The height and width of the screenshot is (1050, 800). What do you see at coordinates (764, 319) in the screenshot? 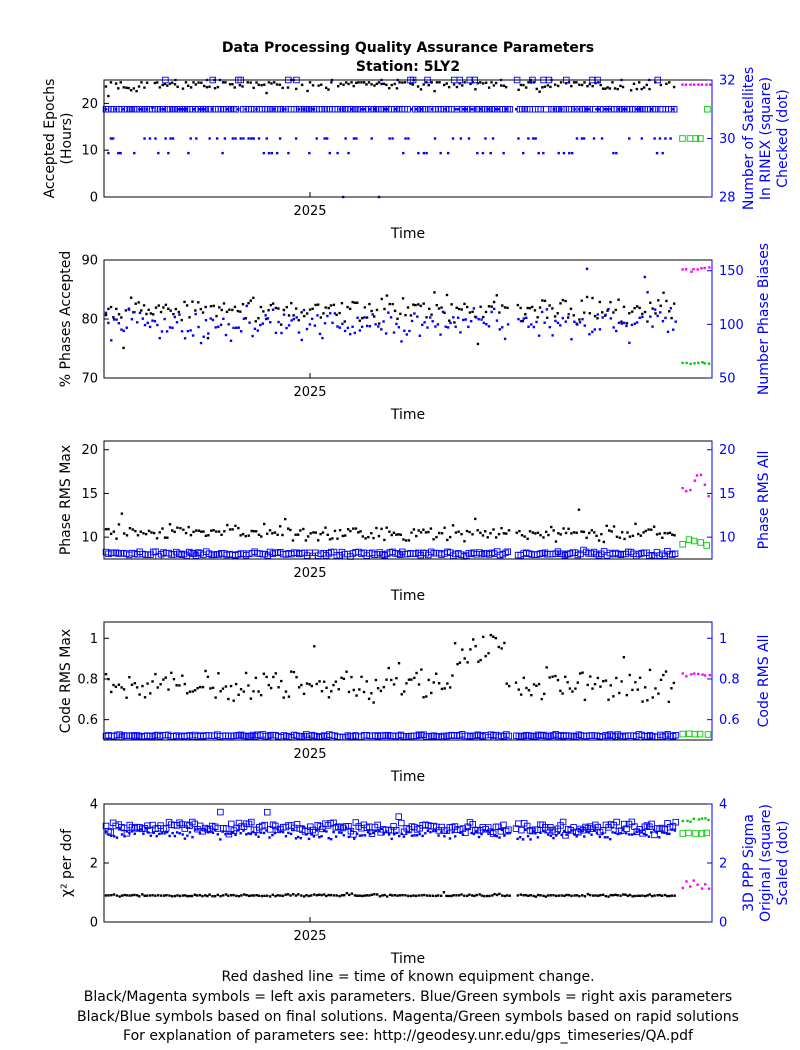
I see `y2-axis-label: Number Phase Biases` at bounding box center [764, 319].